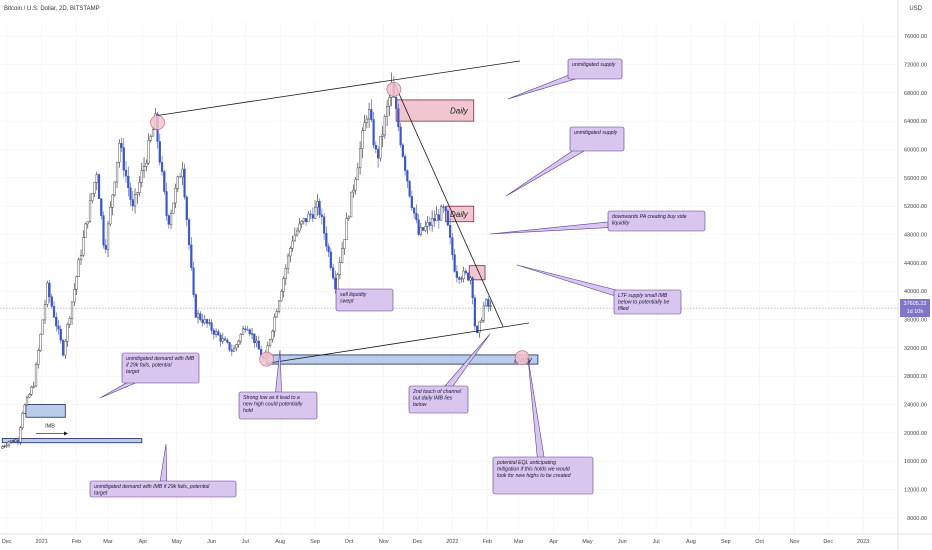  I want to click on y-tick-label-12: 56000.00, so click(915, 179).